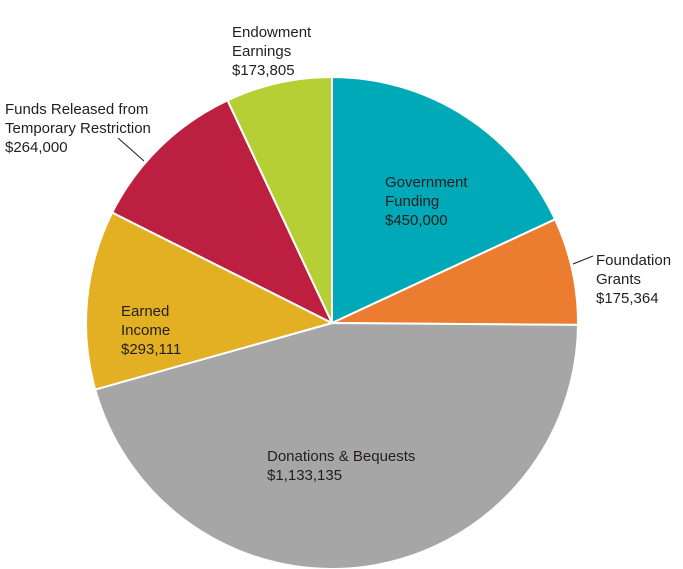  What do you see at coordinates (627, 298) in the screenshot?
I see `slice-value-label: $175,364` at bounding box center [627, 298].